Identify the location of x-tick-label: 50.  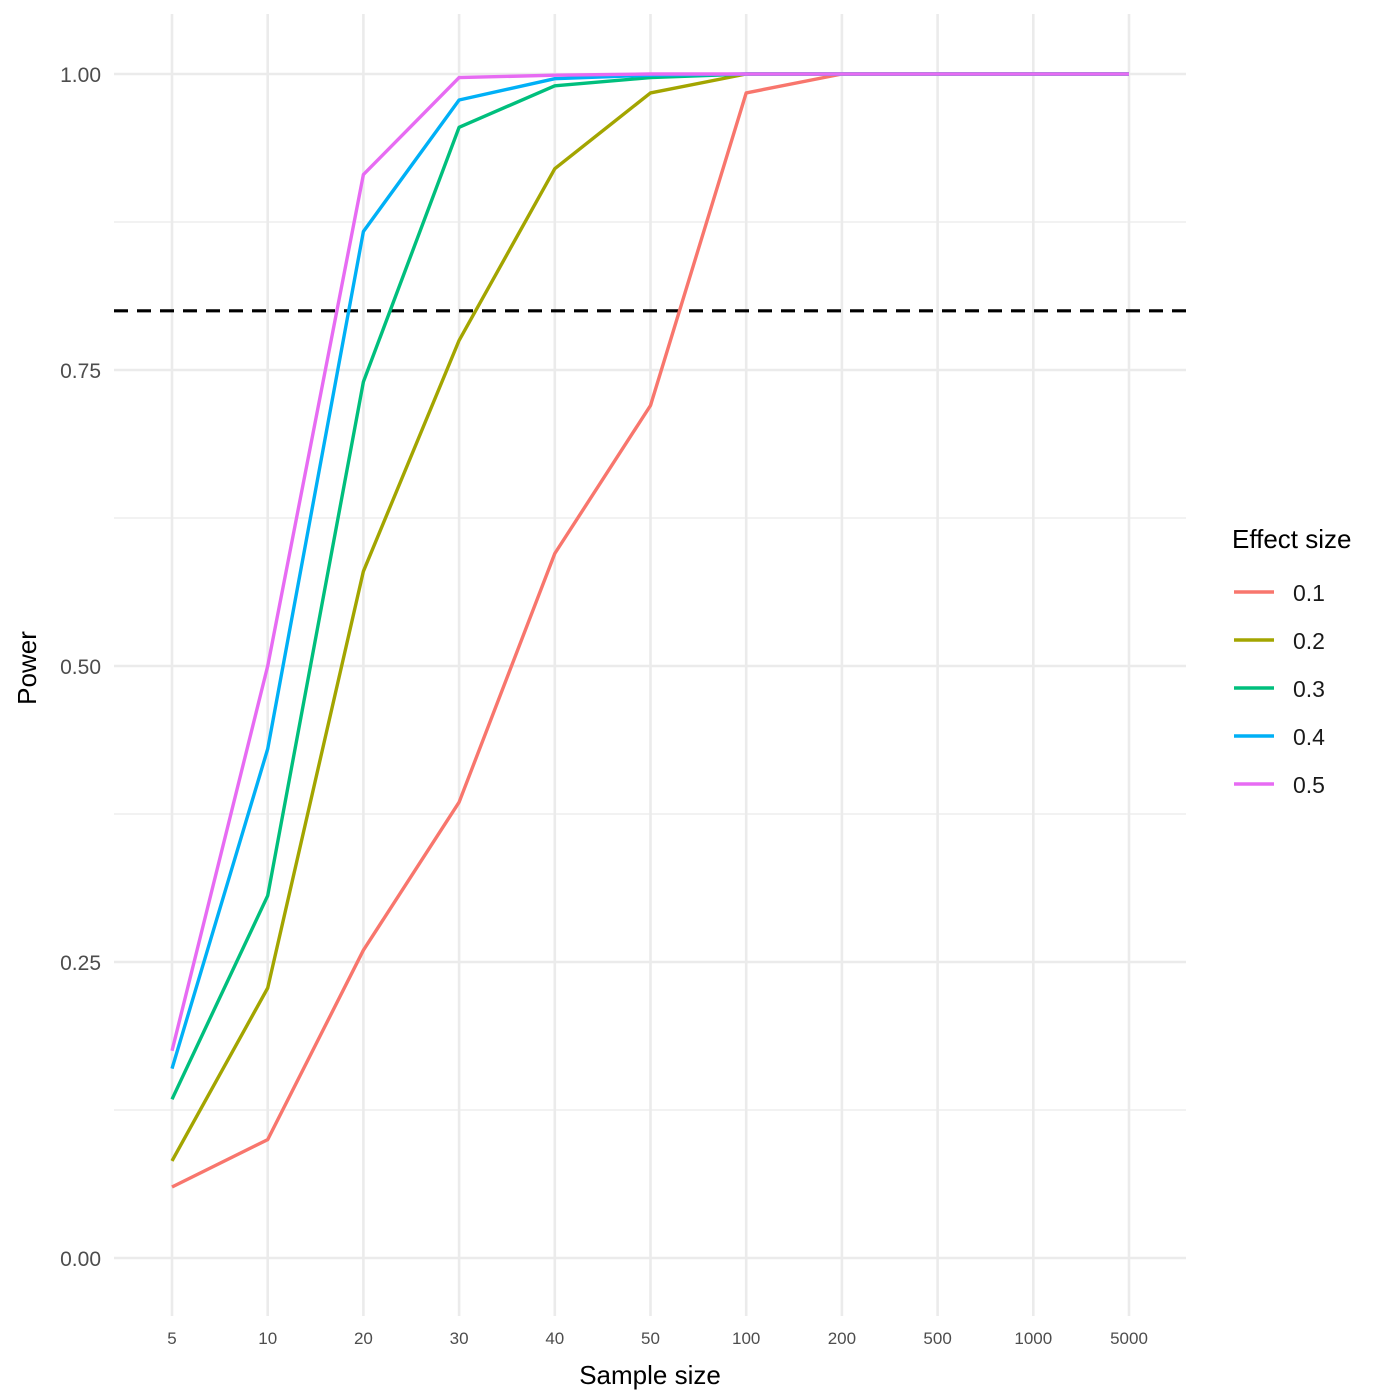
(650, 1338).